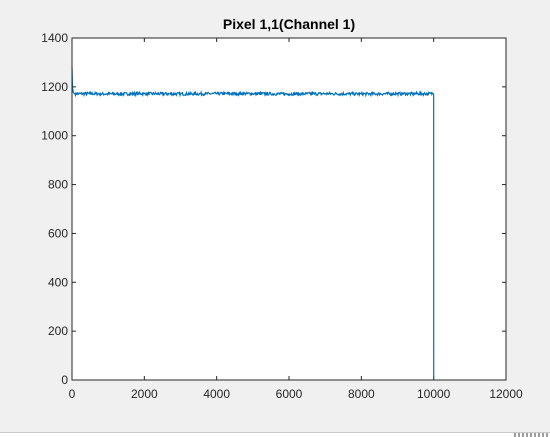  Describe the element at coordinates (361, 394) in the screenshot. I see `x-tick-label: 8000` at that location.